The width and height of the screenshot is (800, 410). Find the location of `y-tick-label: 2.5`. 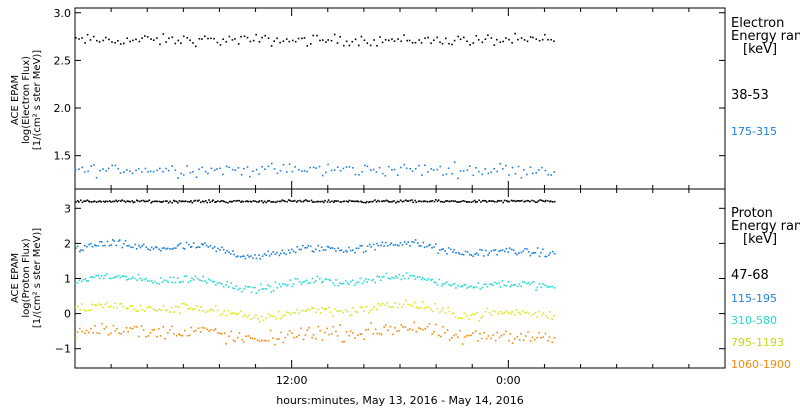

y-tick-label: 2.5 is located at coordinates (63, 60).